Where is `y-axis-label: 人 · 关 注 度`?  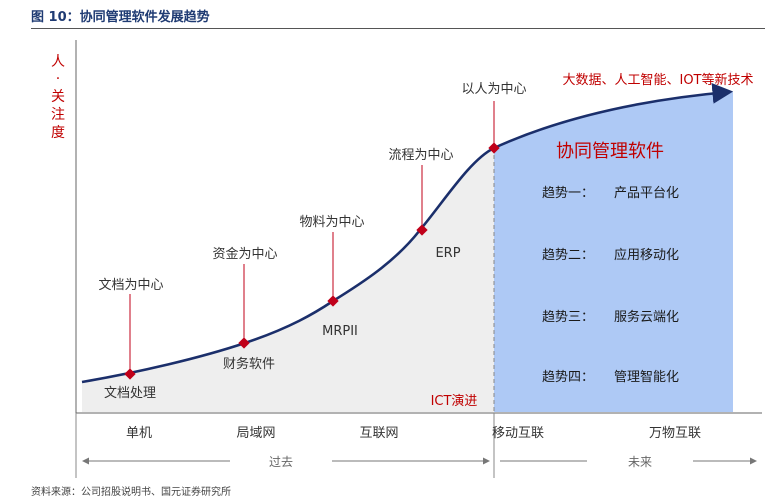
y-axis-label: 人 · 关 注 度 is located at coordinates (58, 97).